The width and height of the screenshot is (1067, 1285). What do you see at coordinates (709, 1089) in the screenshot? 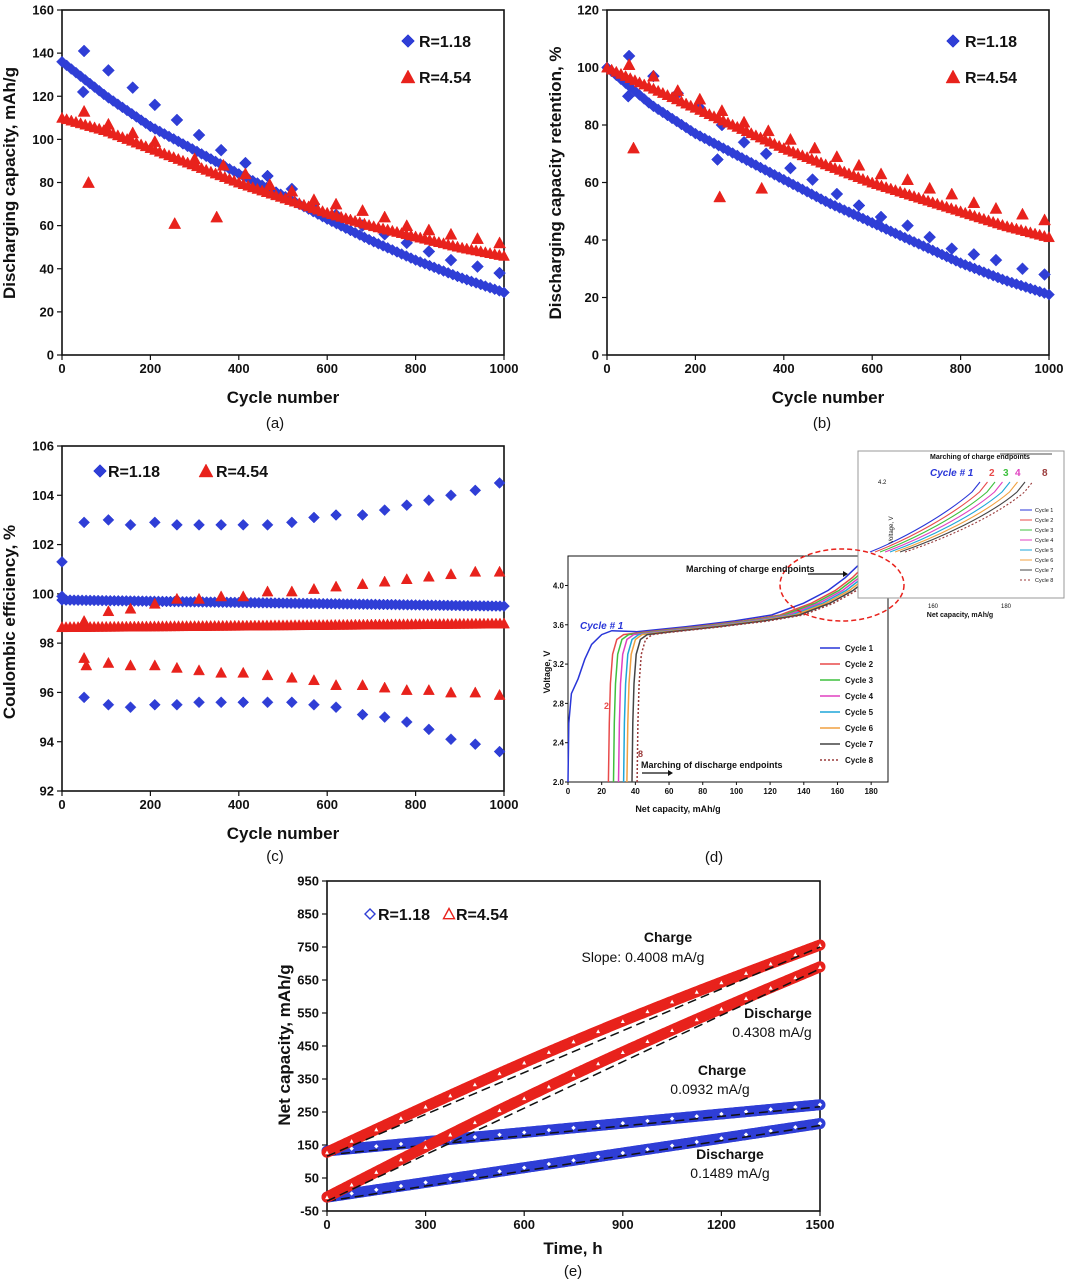
I see `panel-e-blue-charge-slope: 0.0932 mA/g` at bounding box center [709, 1089].